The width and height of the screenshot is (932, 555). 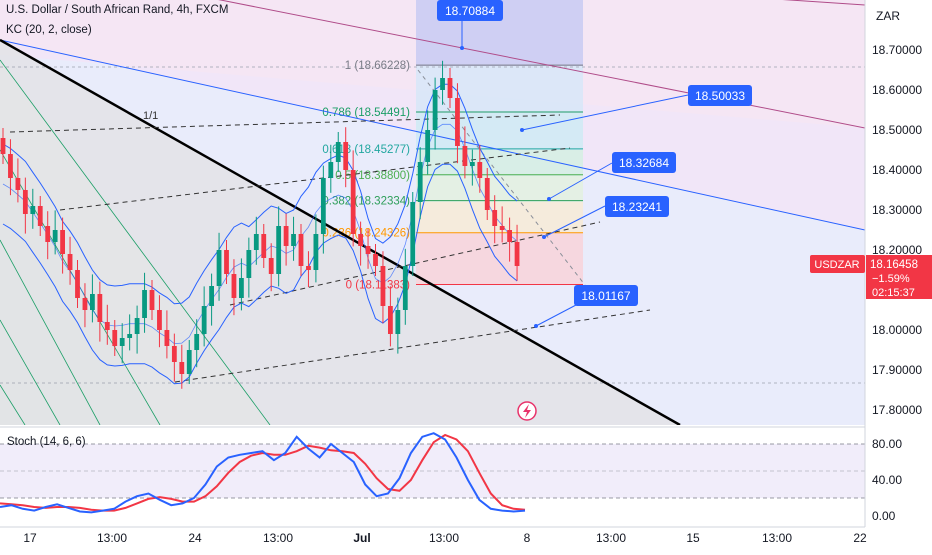 What do you see at coordinates (361, 538) in the screenshot?
I see `time-tick: Jul` at bounding box center [361, 538].